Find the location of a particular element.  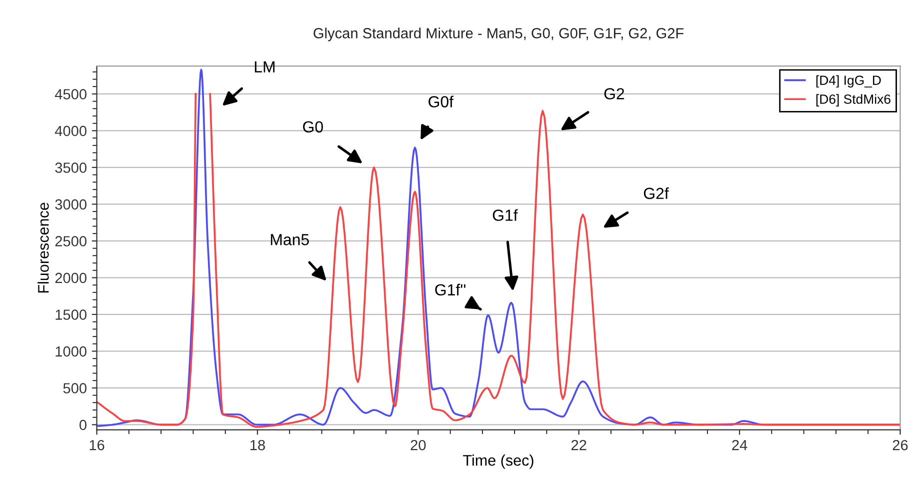

y-tick-label: 4500 is located at coordinates (70, 94).